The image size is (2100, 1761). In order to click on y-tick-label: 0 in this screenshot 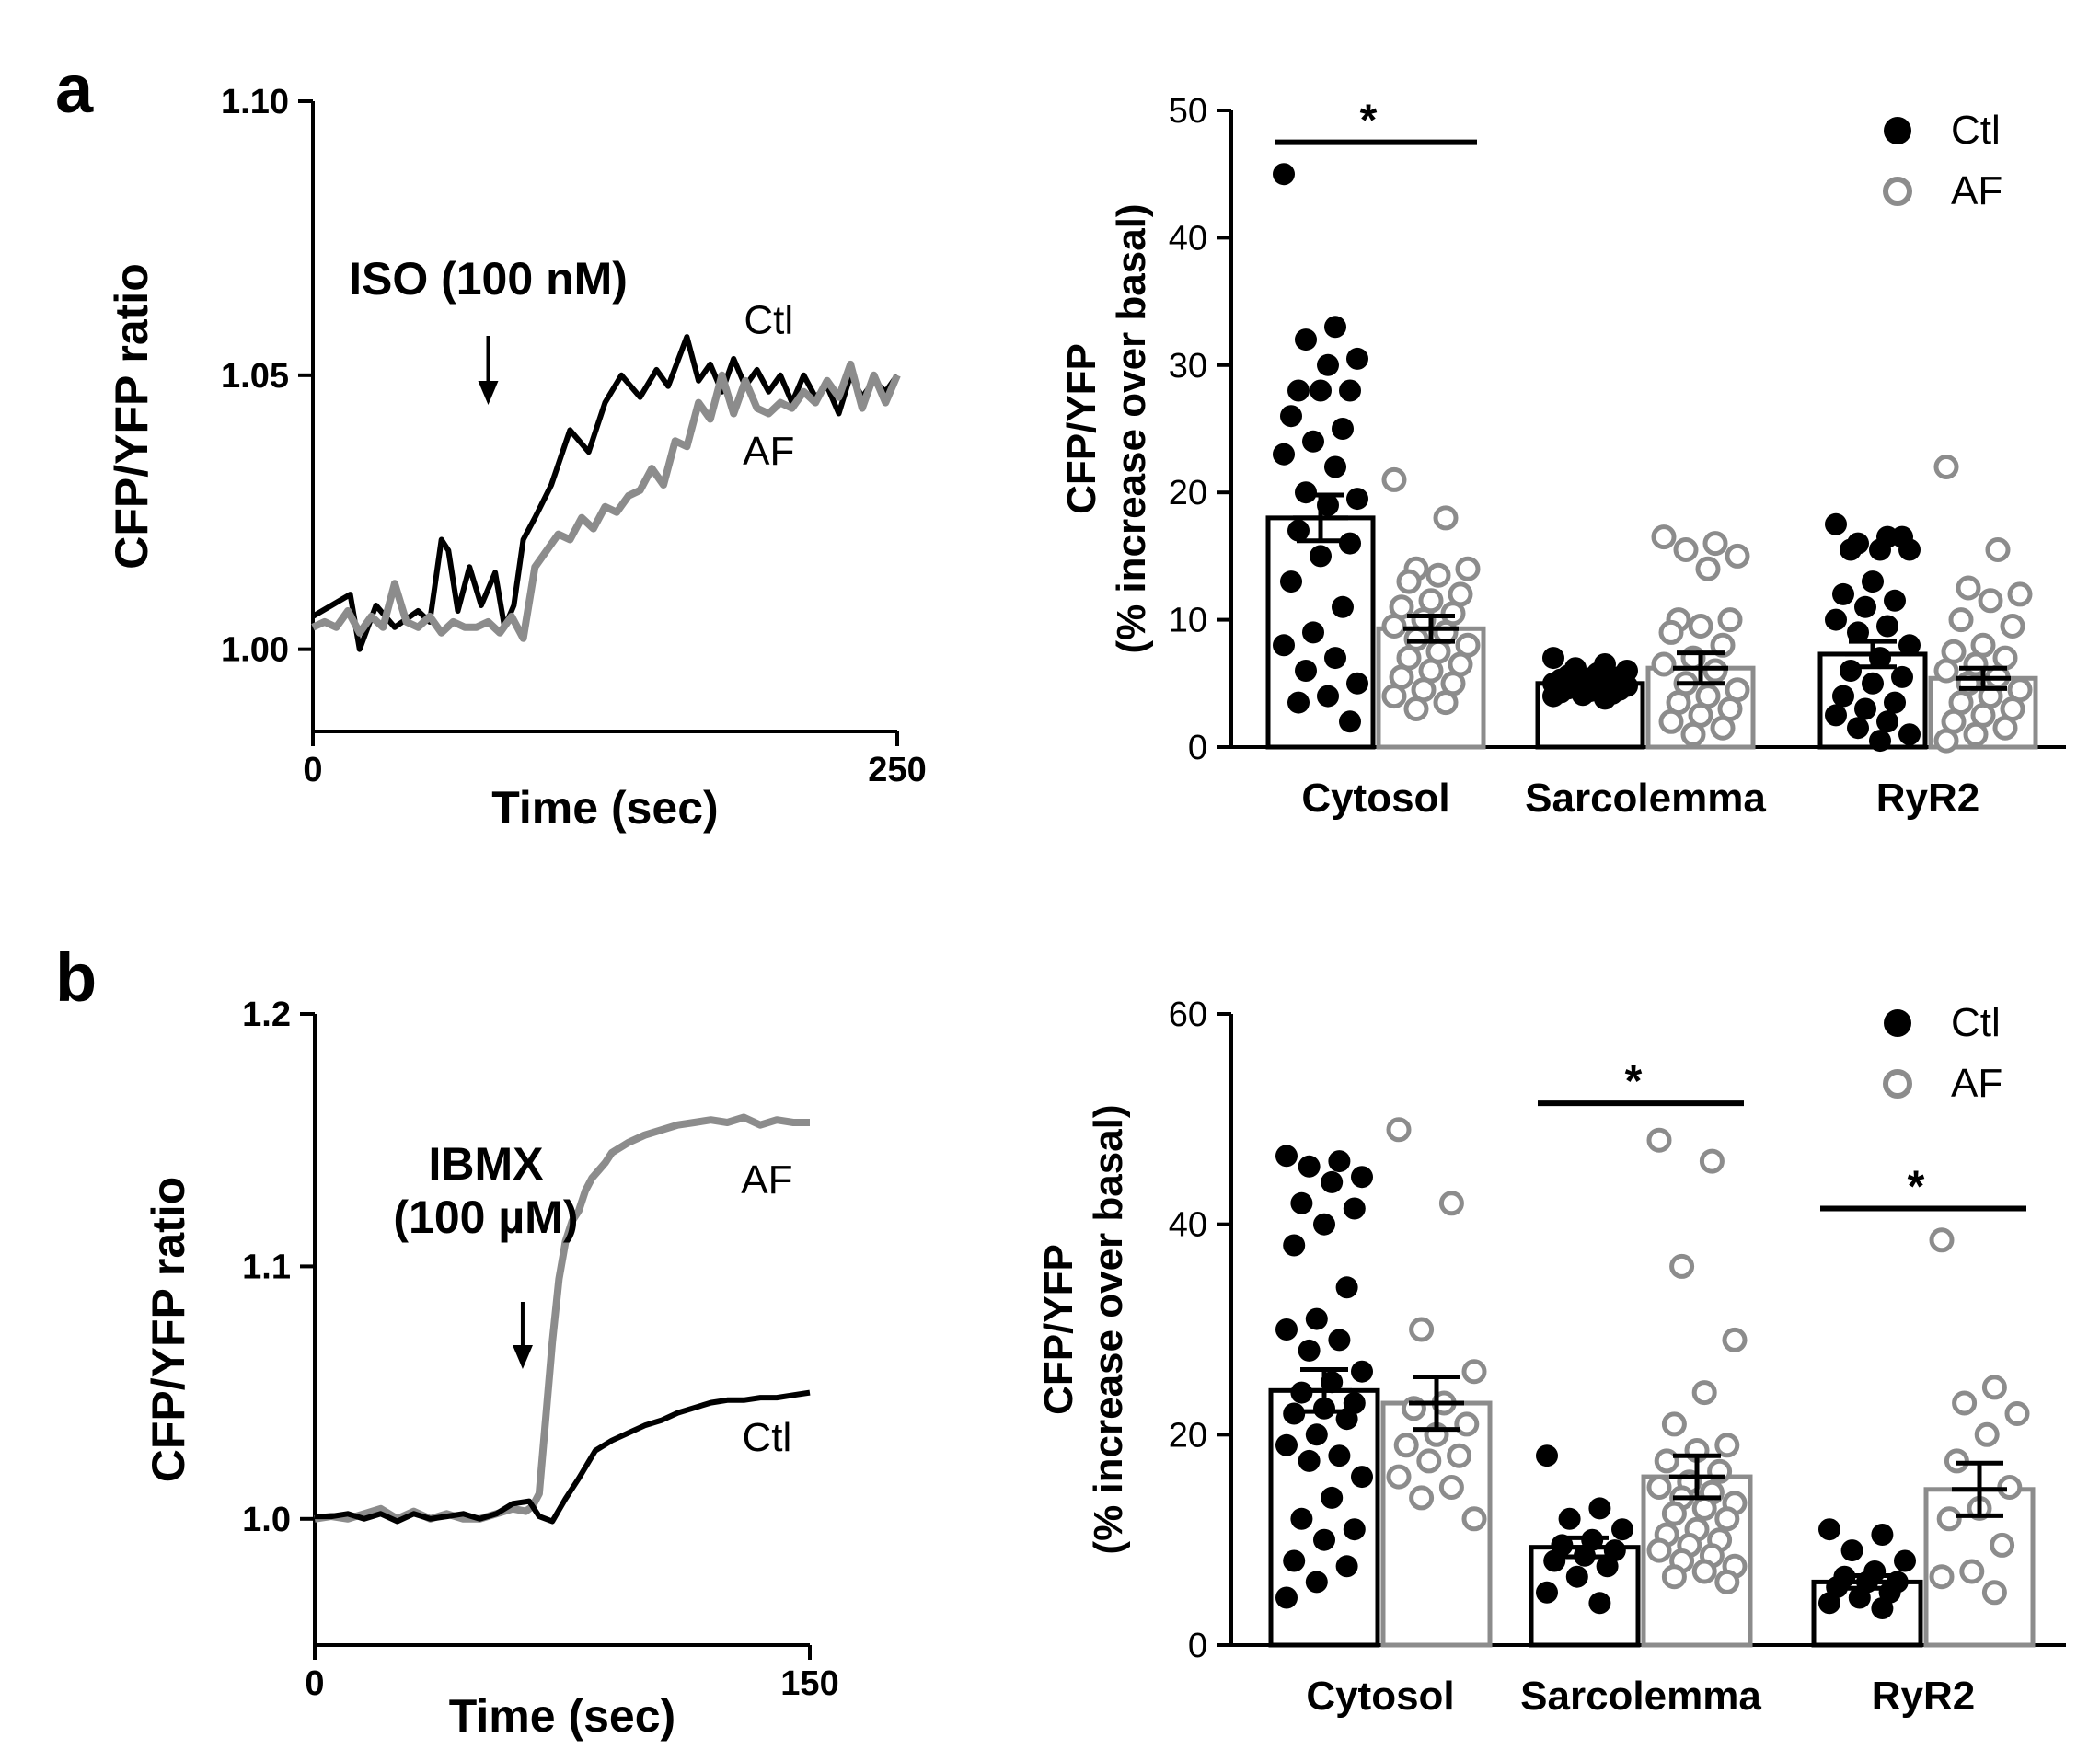, I will do `click(1197, 748)`.